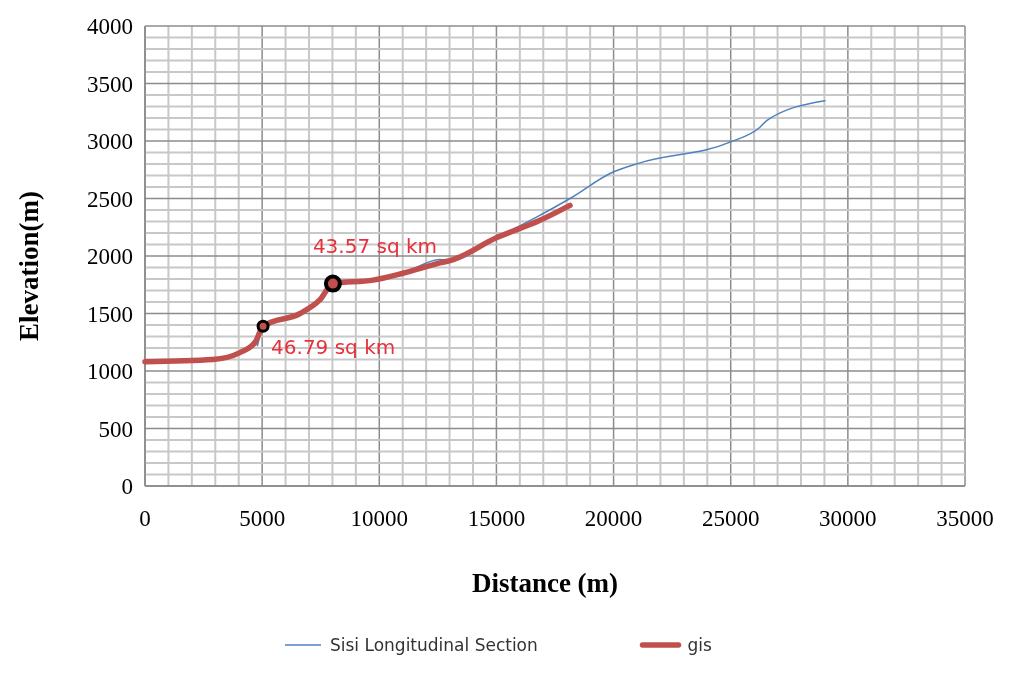  Describe the element at coordinates (848, 518) in the screenshot. I see `x-tick-label: 30000` at that location.